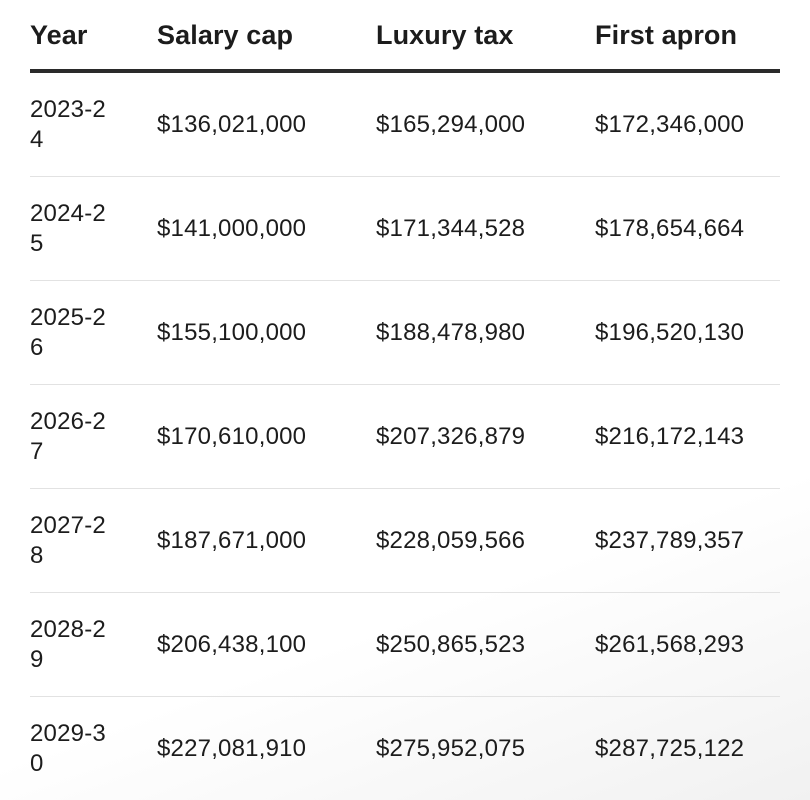 The height and width of the screenshot is (800, 810). I want to click on first-apron-cell: $216,172,143, so click(670, 436).